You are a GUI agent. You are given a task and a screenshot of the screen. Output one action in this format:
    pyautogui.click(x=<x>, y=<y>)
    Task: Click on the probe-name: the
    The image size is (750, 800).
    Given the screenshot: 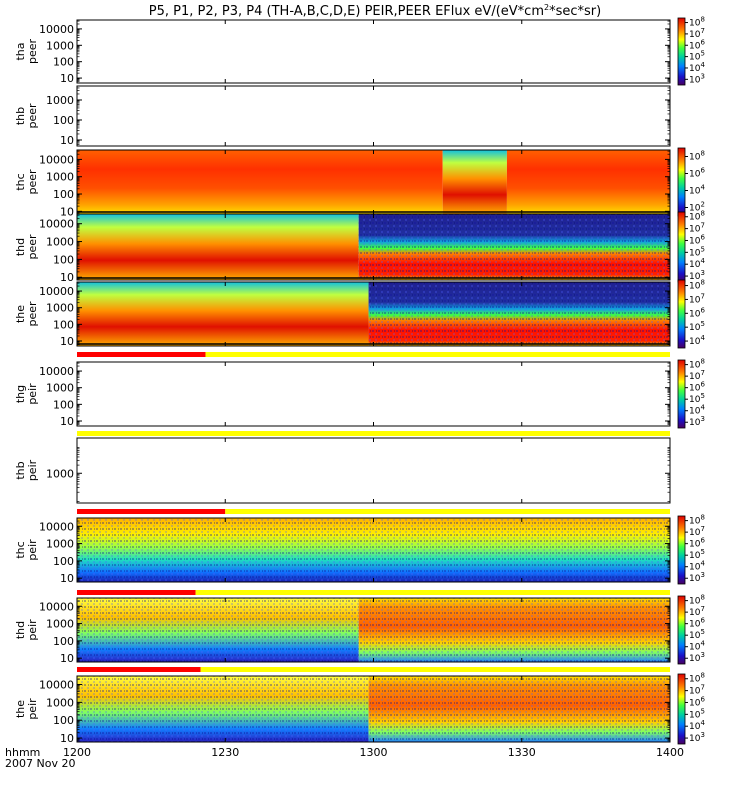 What is the action you would take?
    pyautogui.click(x=20, y=709)
    